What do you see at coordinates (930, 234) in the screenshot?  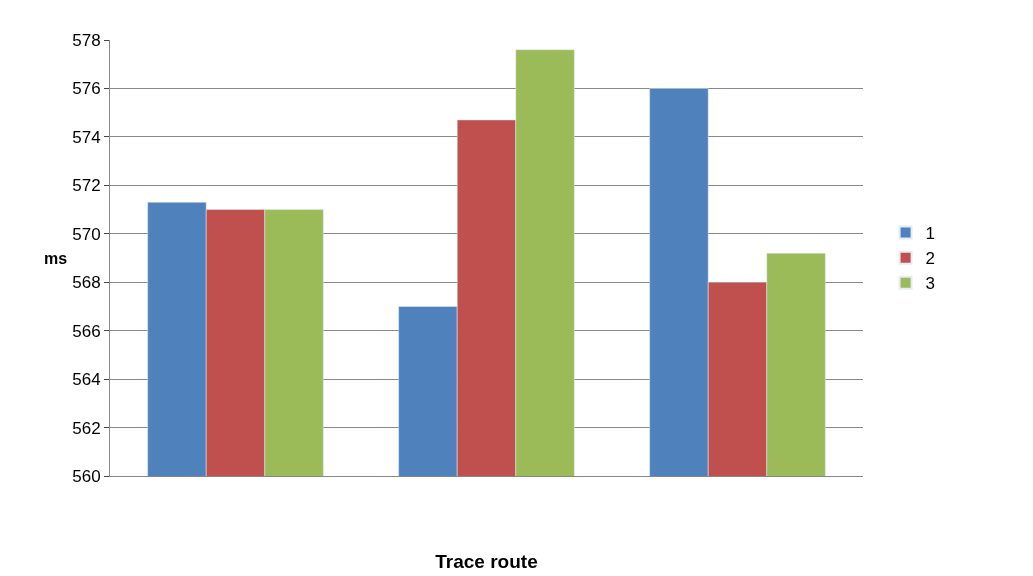 I see `legend-label: 1` at bounding box center [930, 234].